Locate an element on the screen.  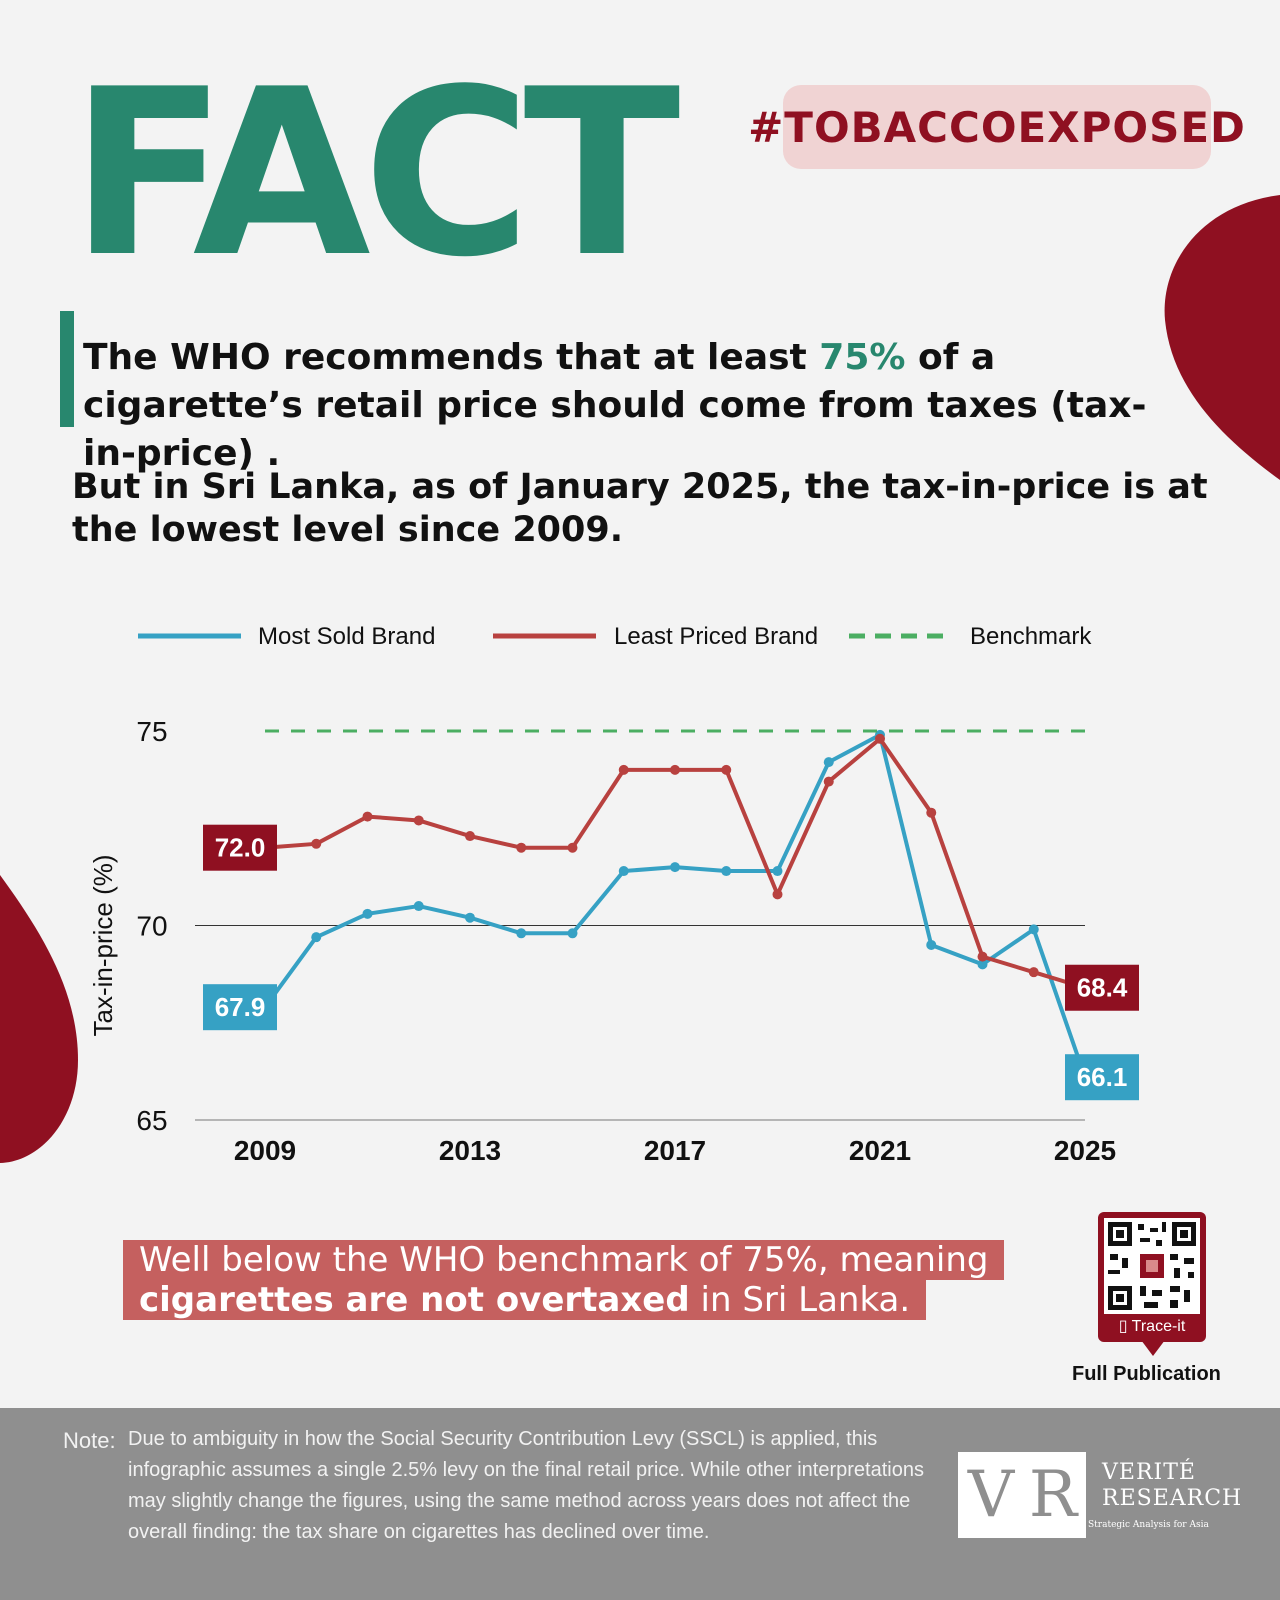
statement-before: The WHO recommends that at least is located at coordinates (451, 357).